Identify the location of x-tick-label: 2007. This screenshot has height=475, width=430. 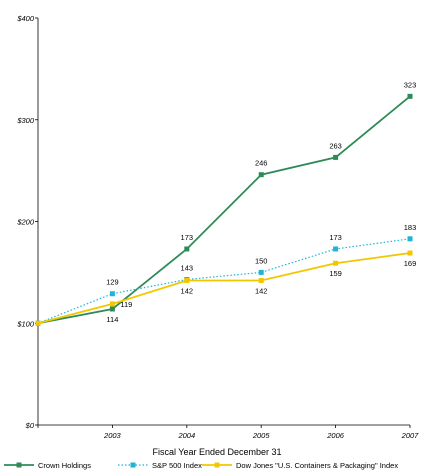
(410, 435).